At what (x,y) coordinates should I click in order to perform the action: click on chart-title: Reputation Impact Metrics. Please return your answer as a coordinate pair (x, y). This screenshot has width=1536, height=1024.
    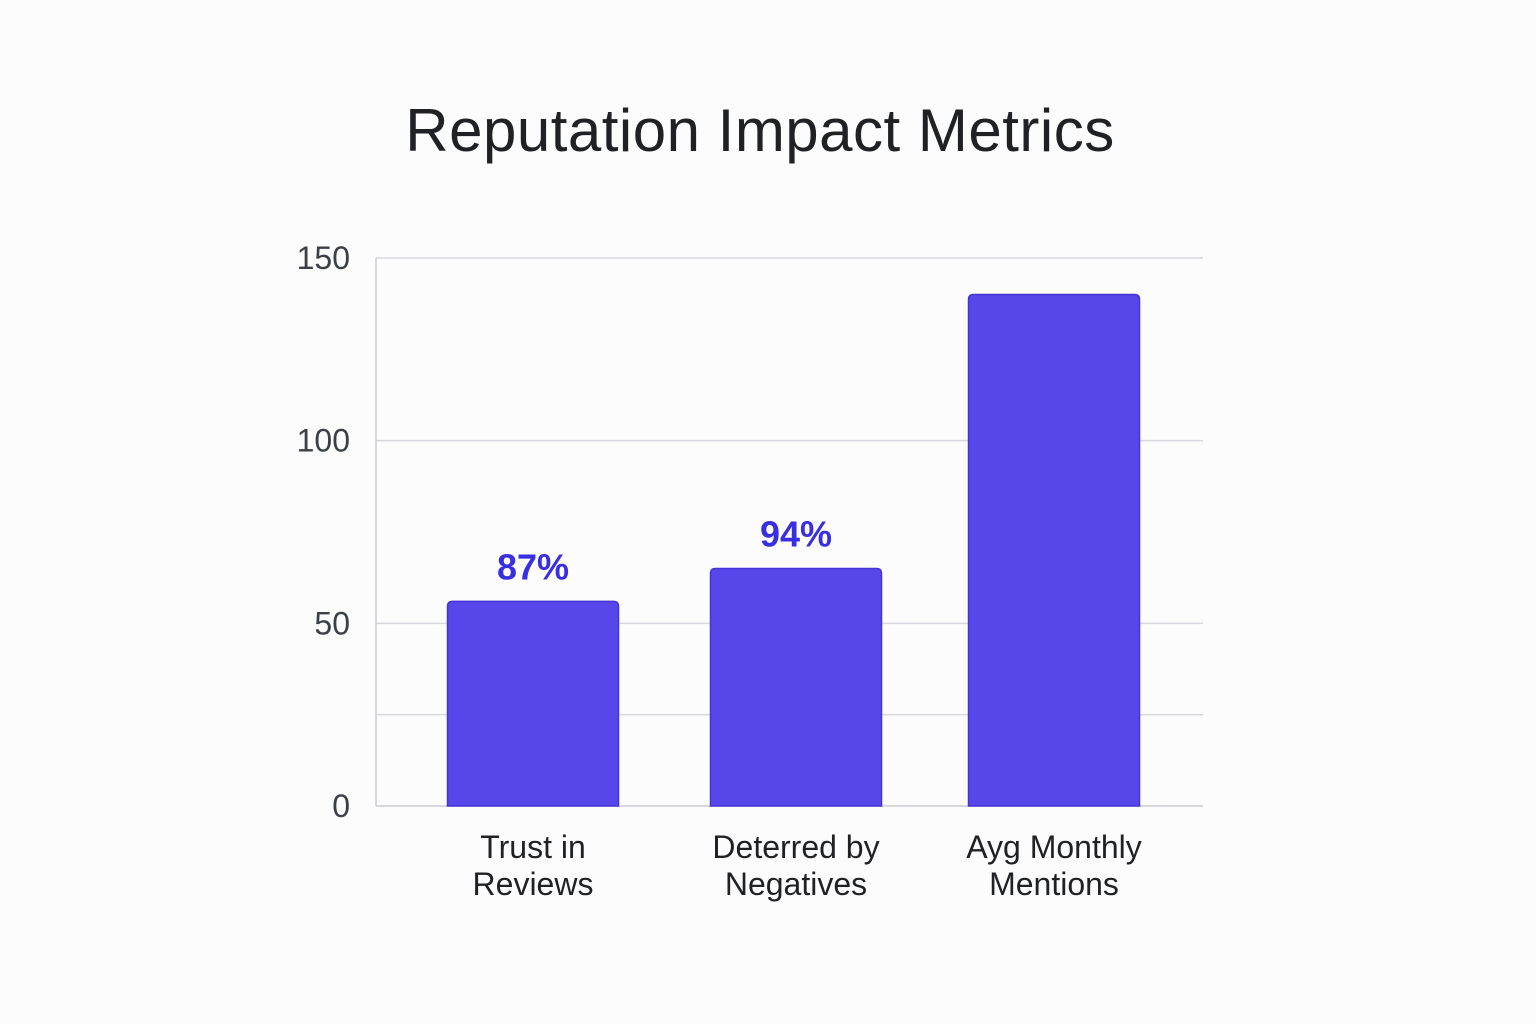
    Looking at the image, I should click on (760, 130).